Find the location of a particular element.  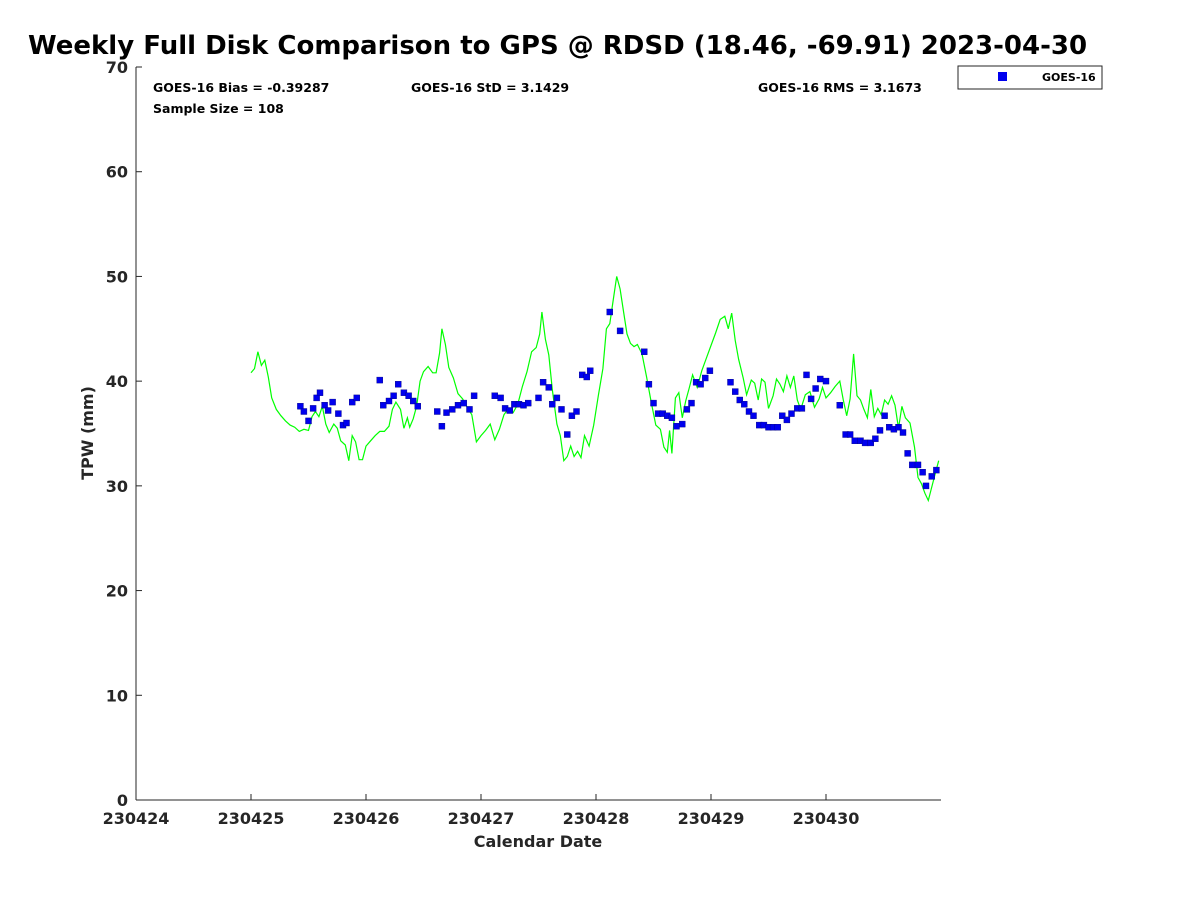

stat-bias: GOES-16 Bias = -0.39287 is located at coordinates (241, 87).